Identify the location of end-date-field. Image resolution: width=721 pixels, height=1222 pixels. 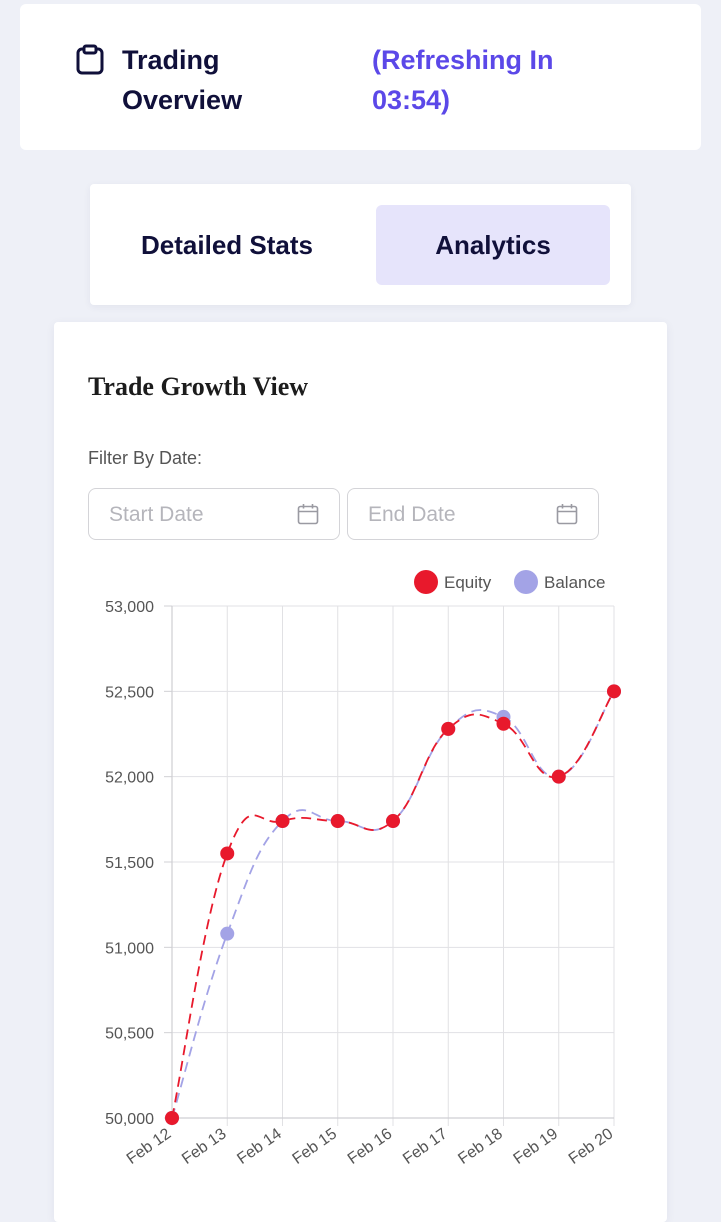
(473, 514).